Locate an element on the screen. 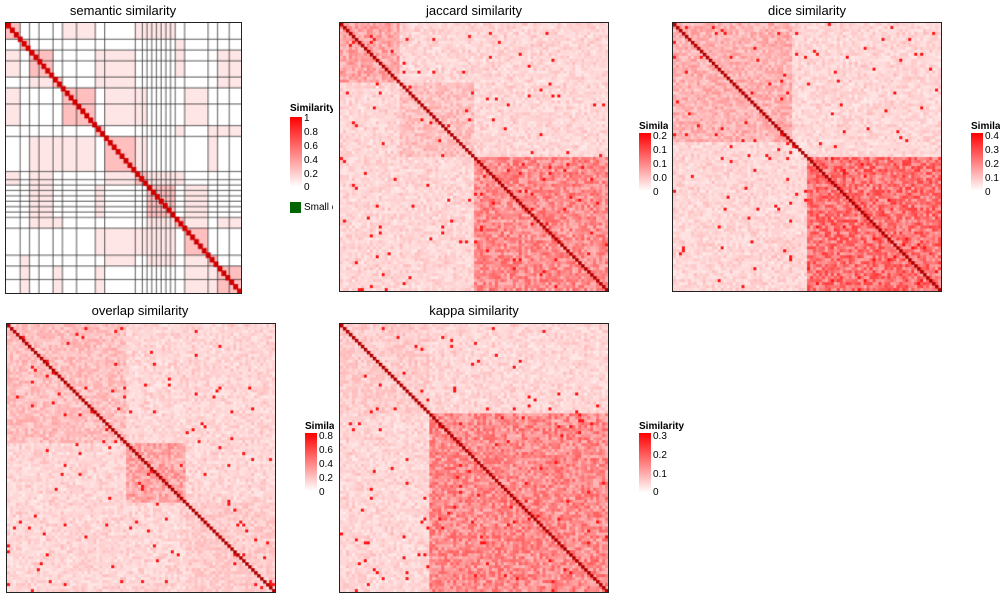 The image size is (1000, 600). panel-title-dice: dice similarity is located at coordinates (807, 10).